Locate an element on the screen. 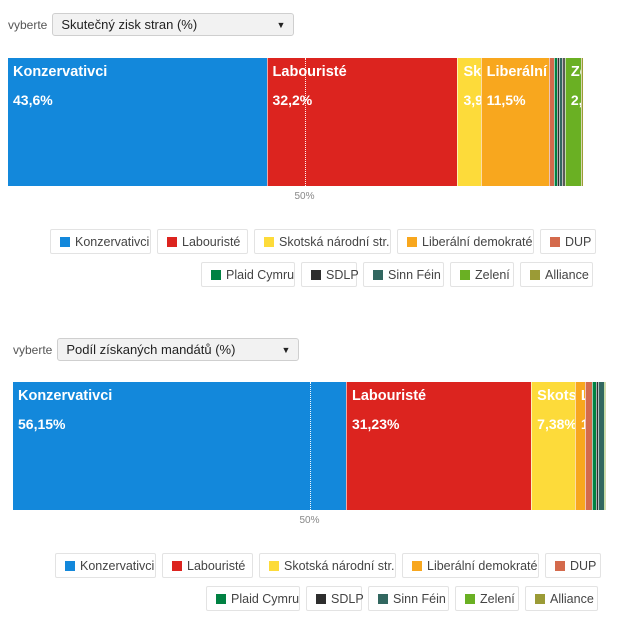 The height and width of the screenshot is (631, 621). segment-name-label: Labouristé is located at coordinates (389, 396).